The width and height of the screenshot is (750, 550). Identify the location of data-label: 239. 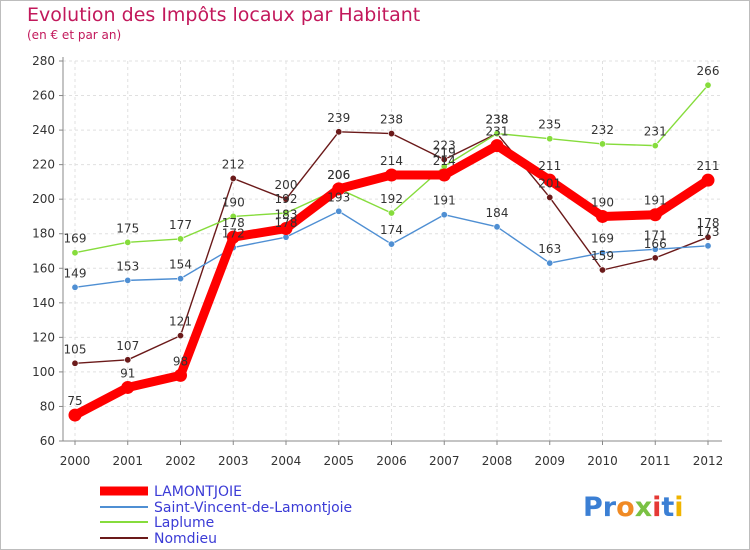
(338, 118).